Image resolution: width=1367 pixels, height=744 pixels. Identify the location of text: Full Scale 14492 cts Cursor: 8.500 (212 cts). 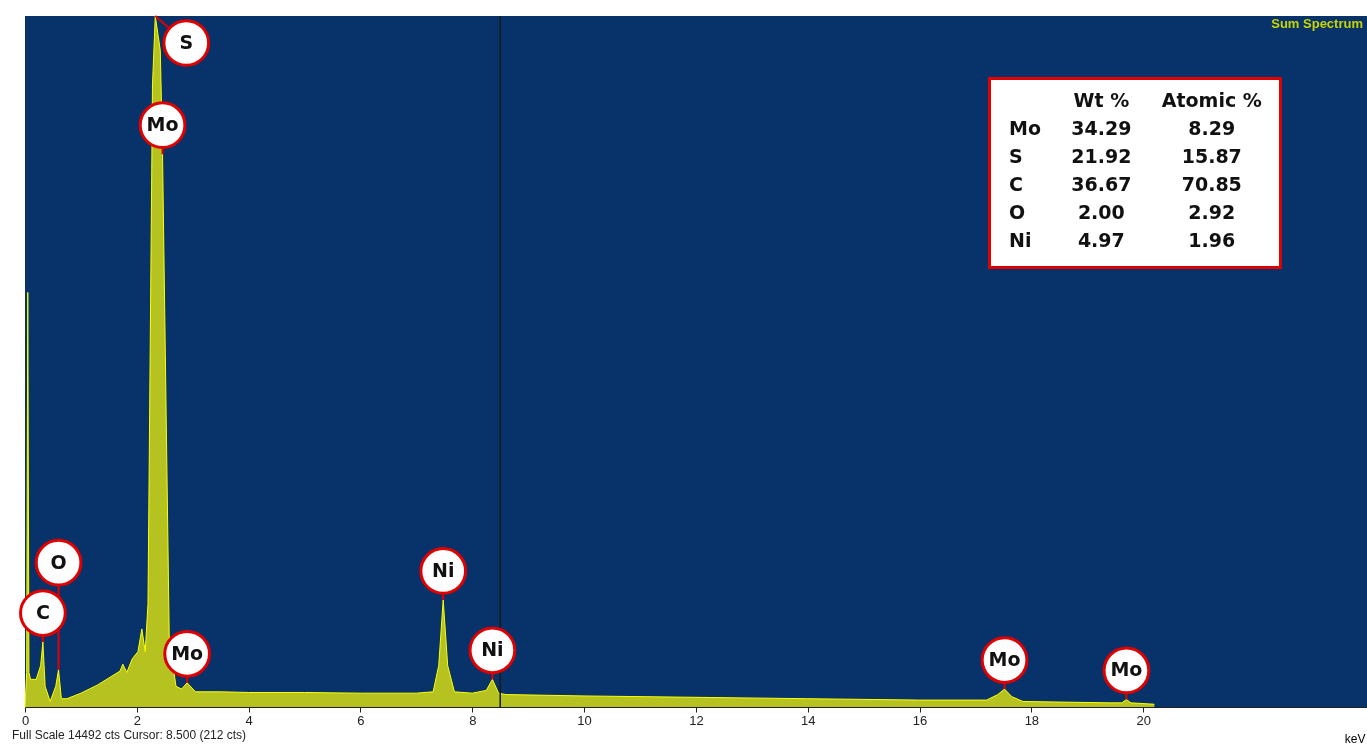
(129, 735).